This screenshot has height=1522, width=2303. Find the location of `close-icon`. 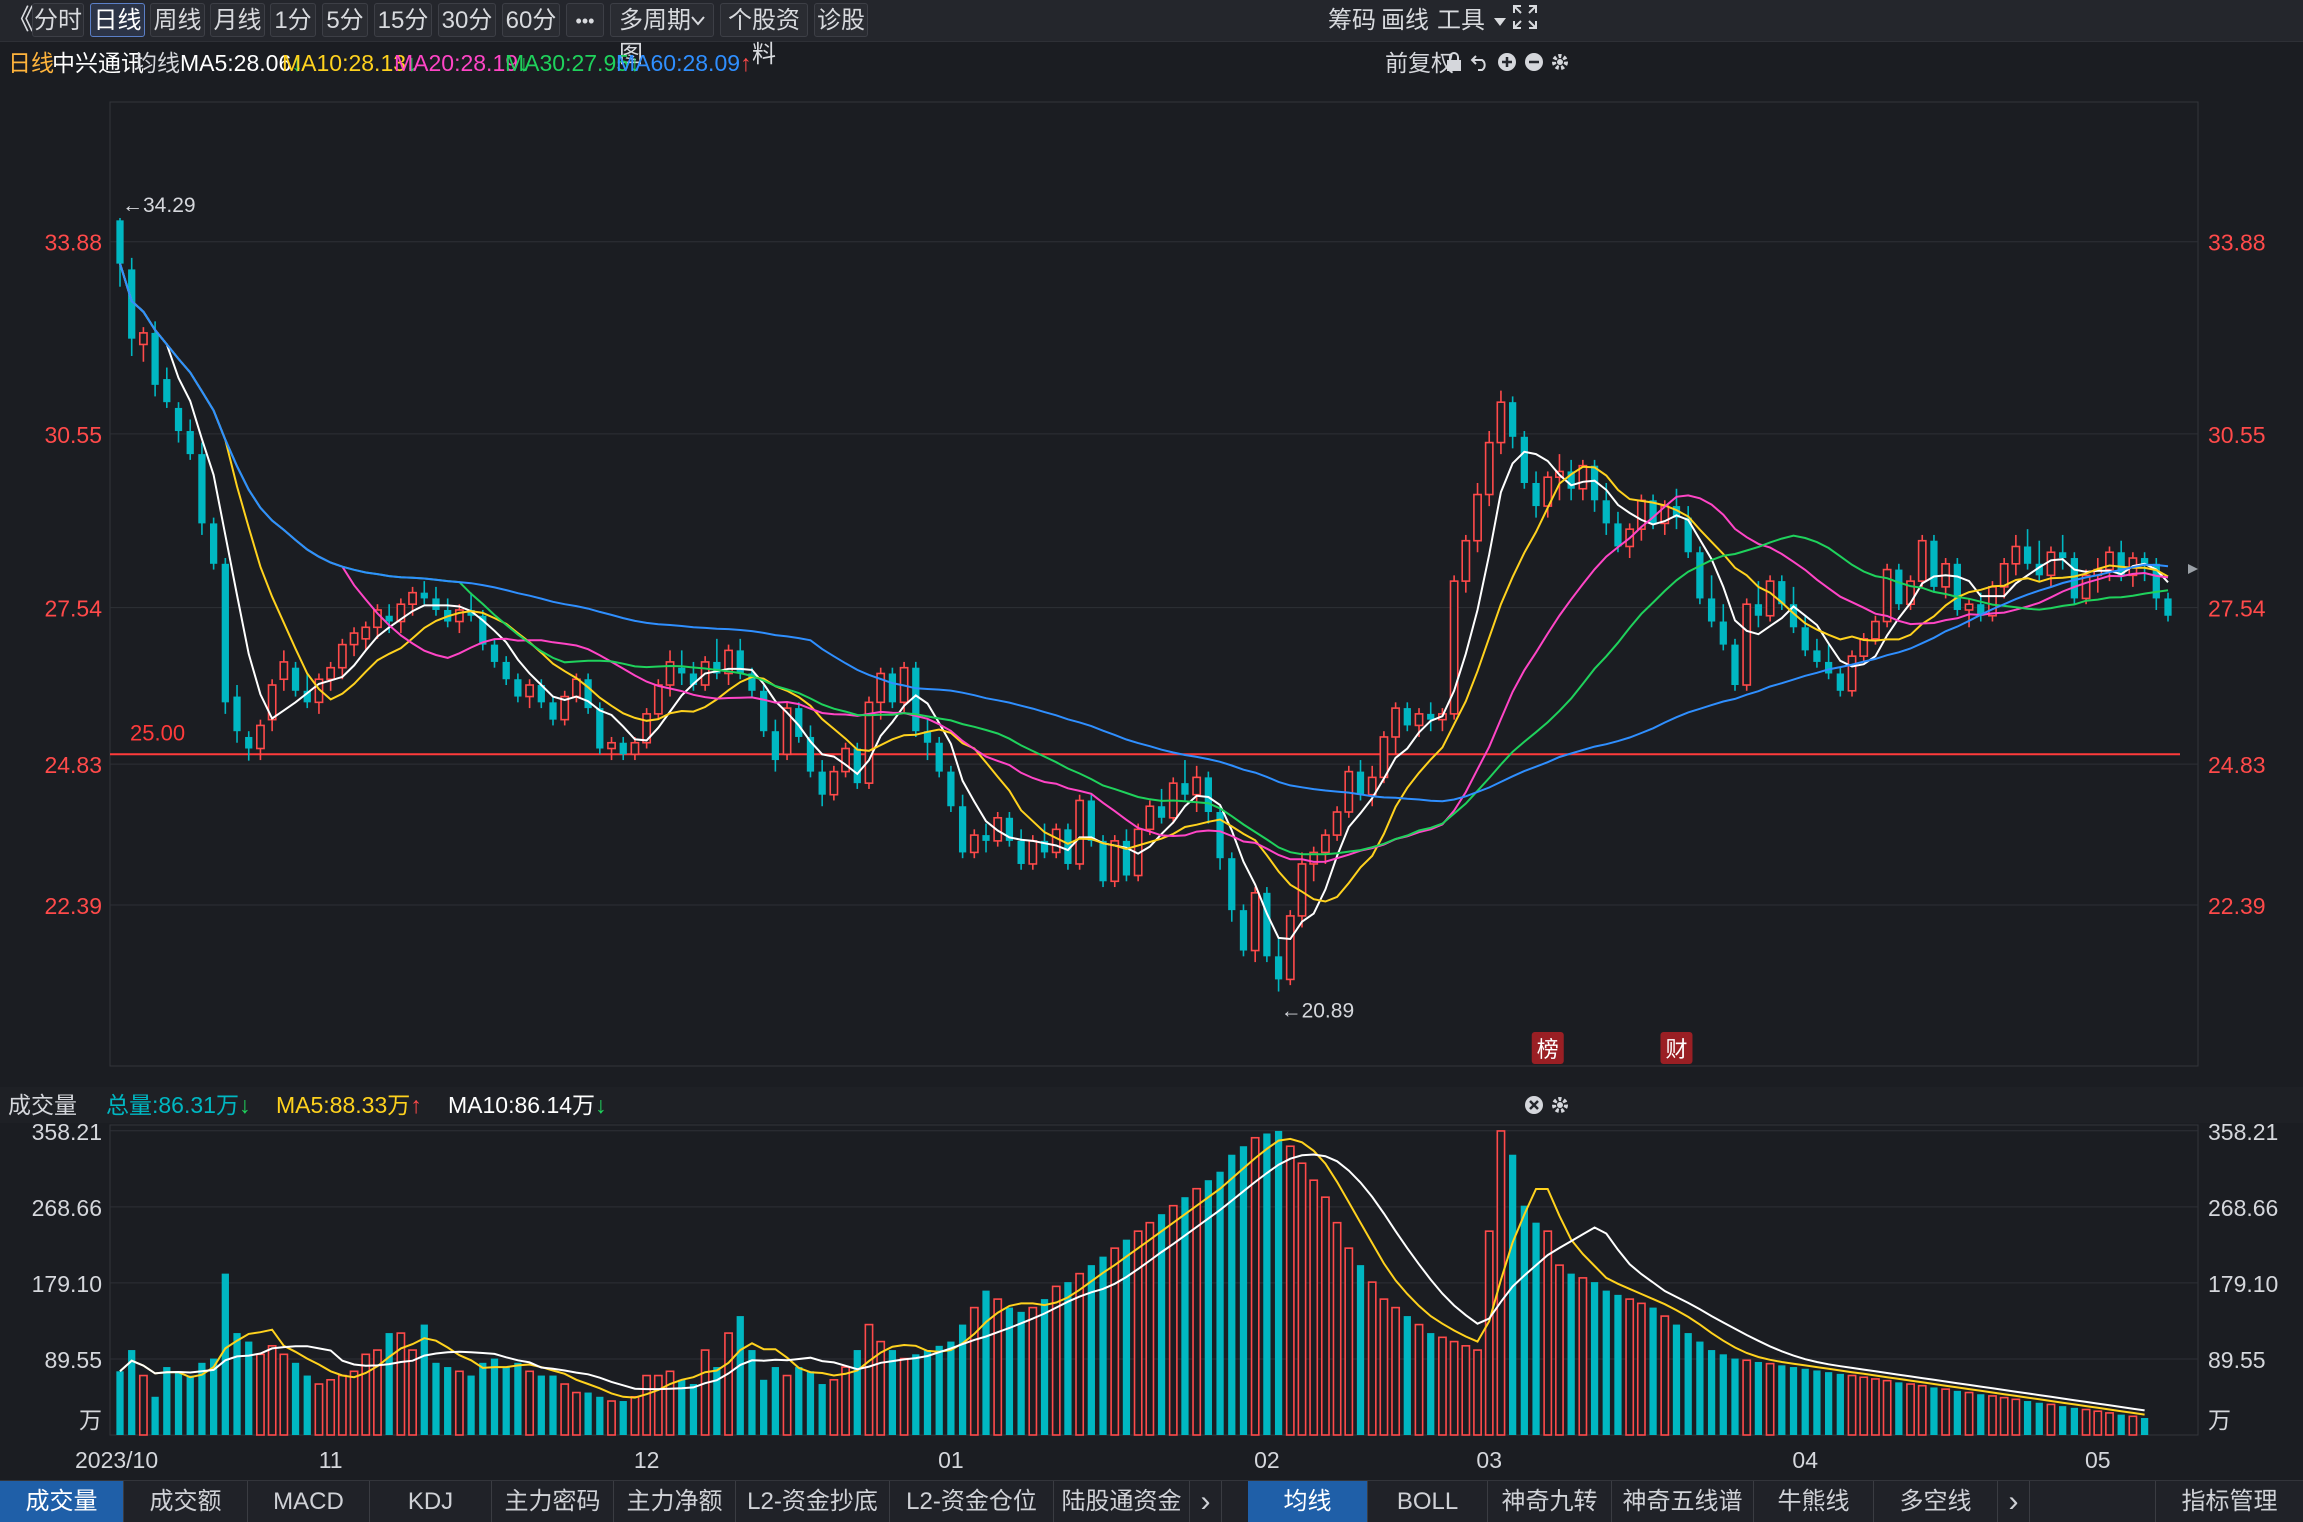

close-icon is located at coordinates (1534, 1105).